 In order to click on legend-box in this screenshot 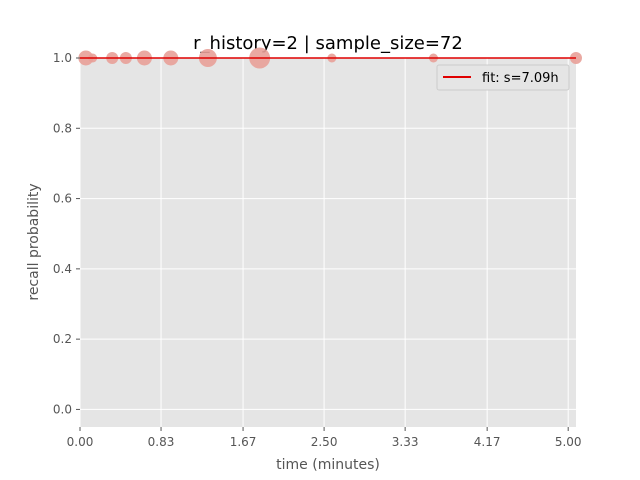, I will do `click(503, 77)`.